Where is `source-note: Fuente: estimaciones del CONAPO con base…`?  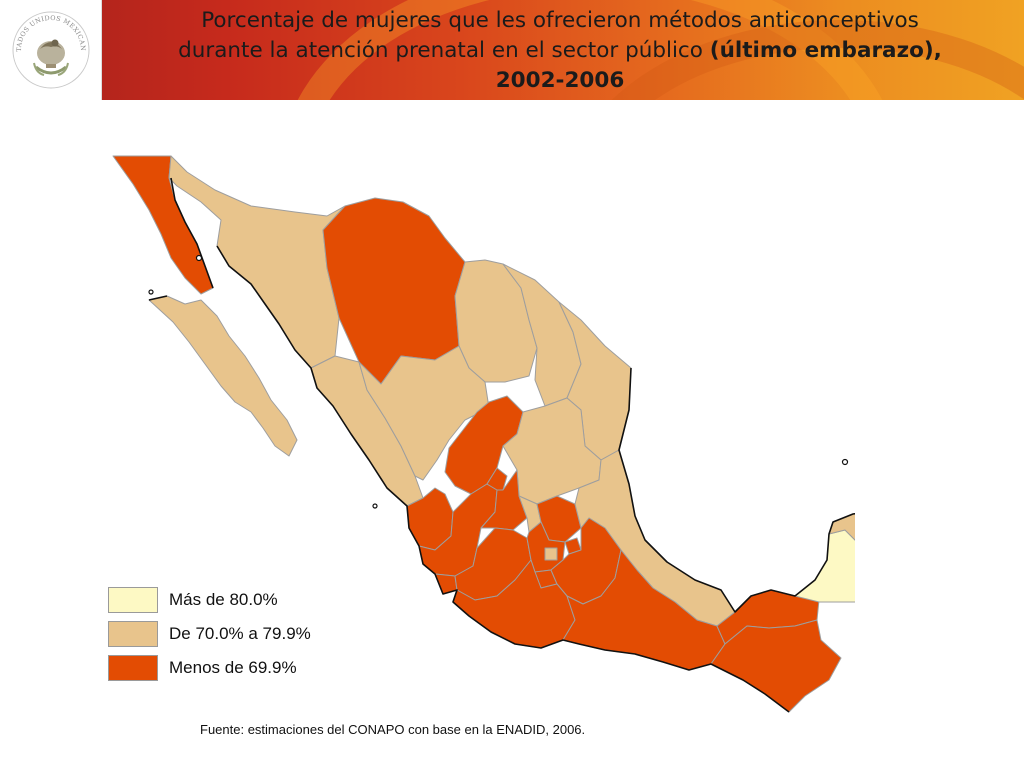
source-note: Fuente: estimaciones del CONAPO con base… is located at coordinates (393, 729).